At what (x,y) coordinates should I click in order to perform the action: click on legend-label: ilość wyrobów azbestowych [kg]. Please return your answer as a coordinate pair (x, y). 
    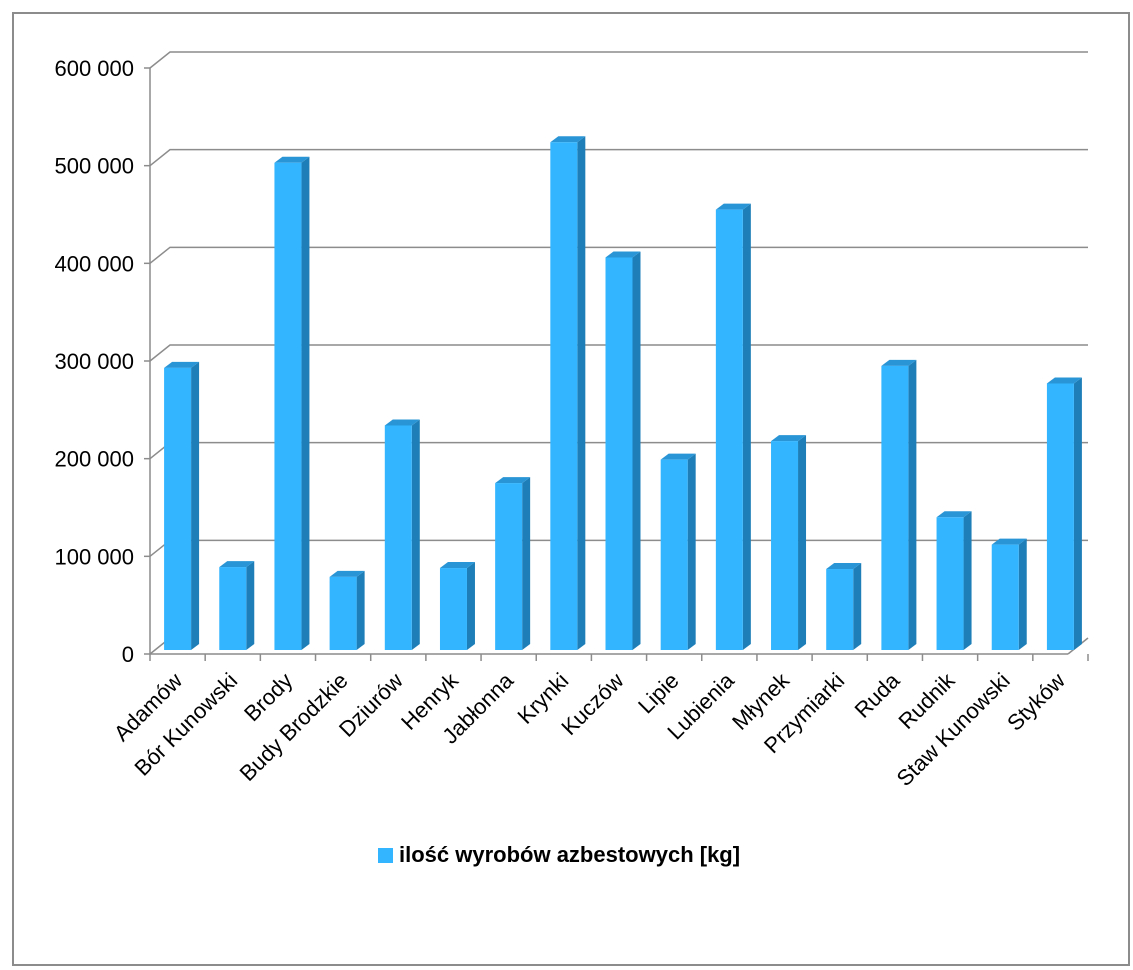
    Looking at the image, I should click on (570, 854).